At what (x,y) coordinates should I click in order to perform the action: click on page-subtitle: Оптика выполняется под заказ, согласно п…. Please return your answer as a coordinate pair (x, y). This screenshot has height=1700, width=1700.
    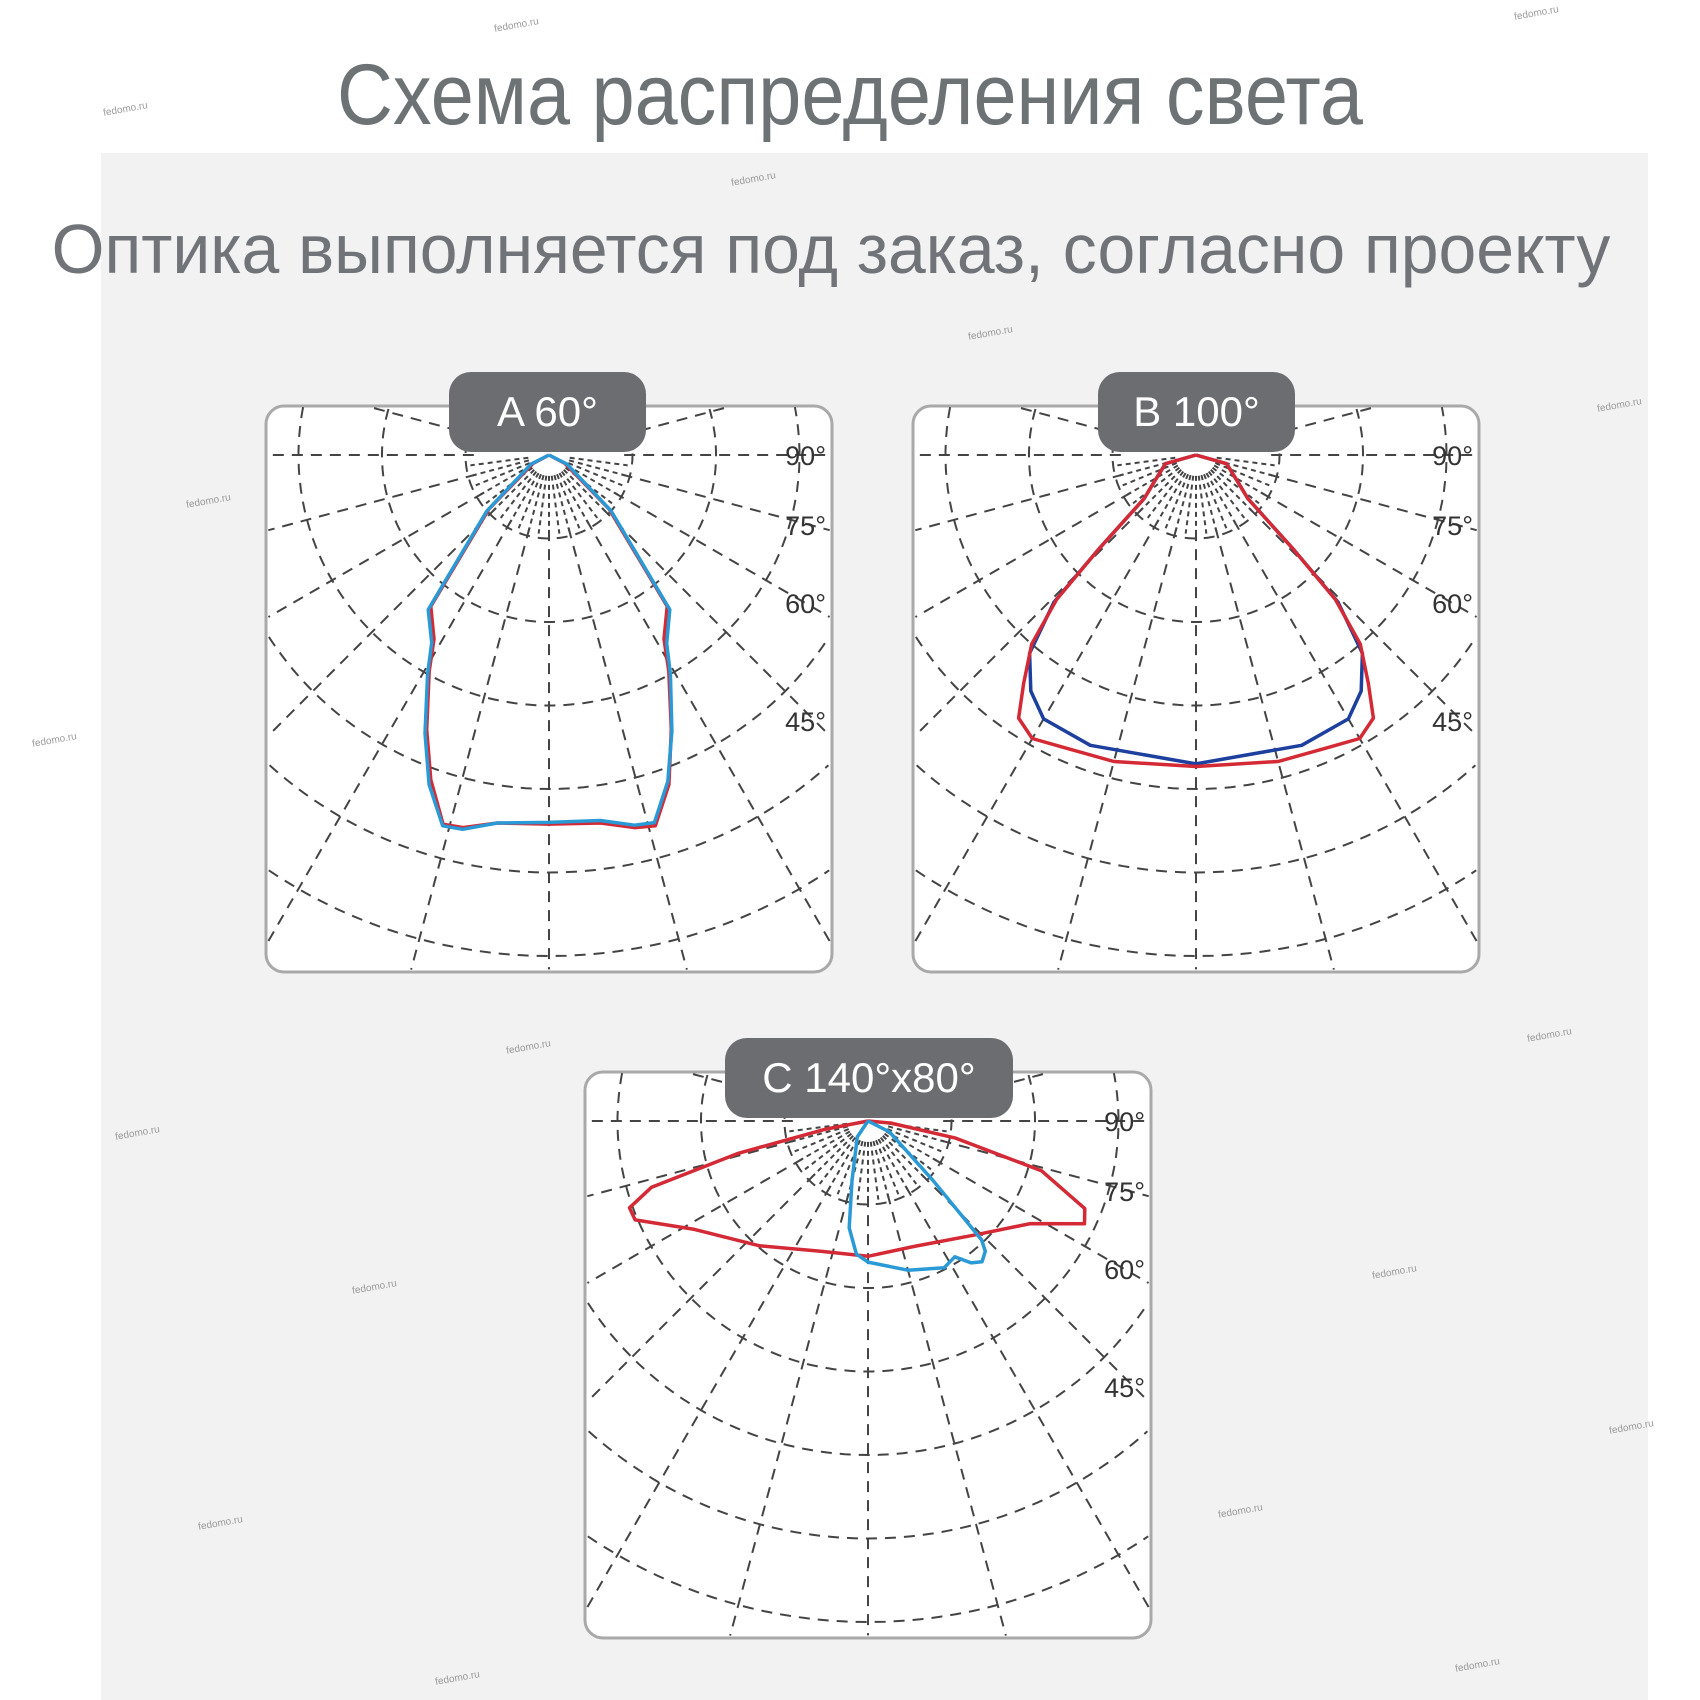
    Looking at the image, I should click on (831, 249).